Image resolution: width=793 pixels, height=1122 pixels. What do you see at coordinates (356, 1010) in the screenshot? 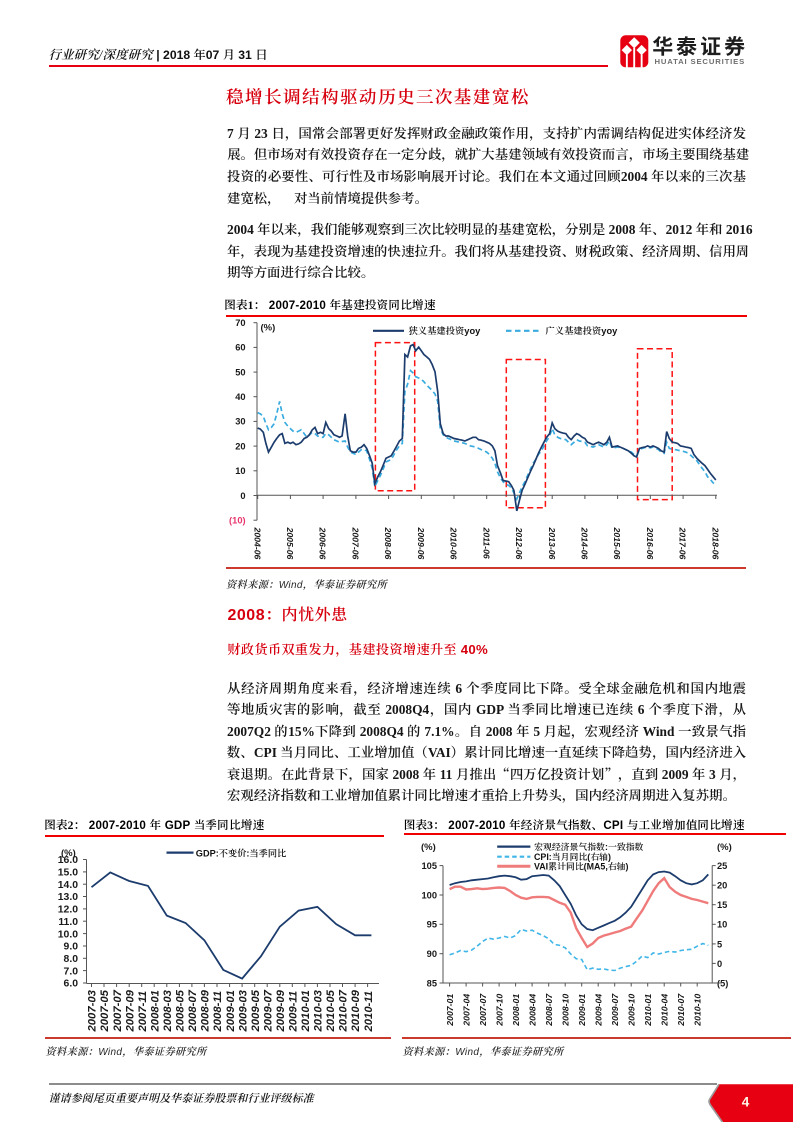
I see `svg-text: 2010-09` at bounding box center [356, 1010].